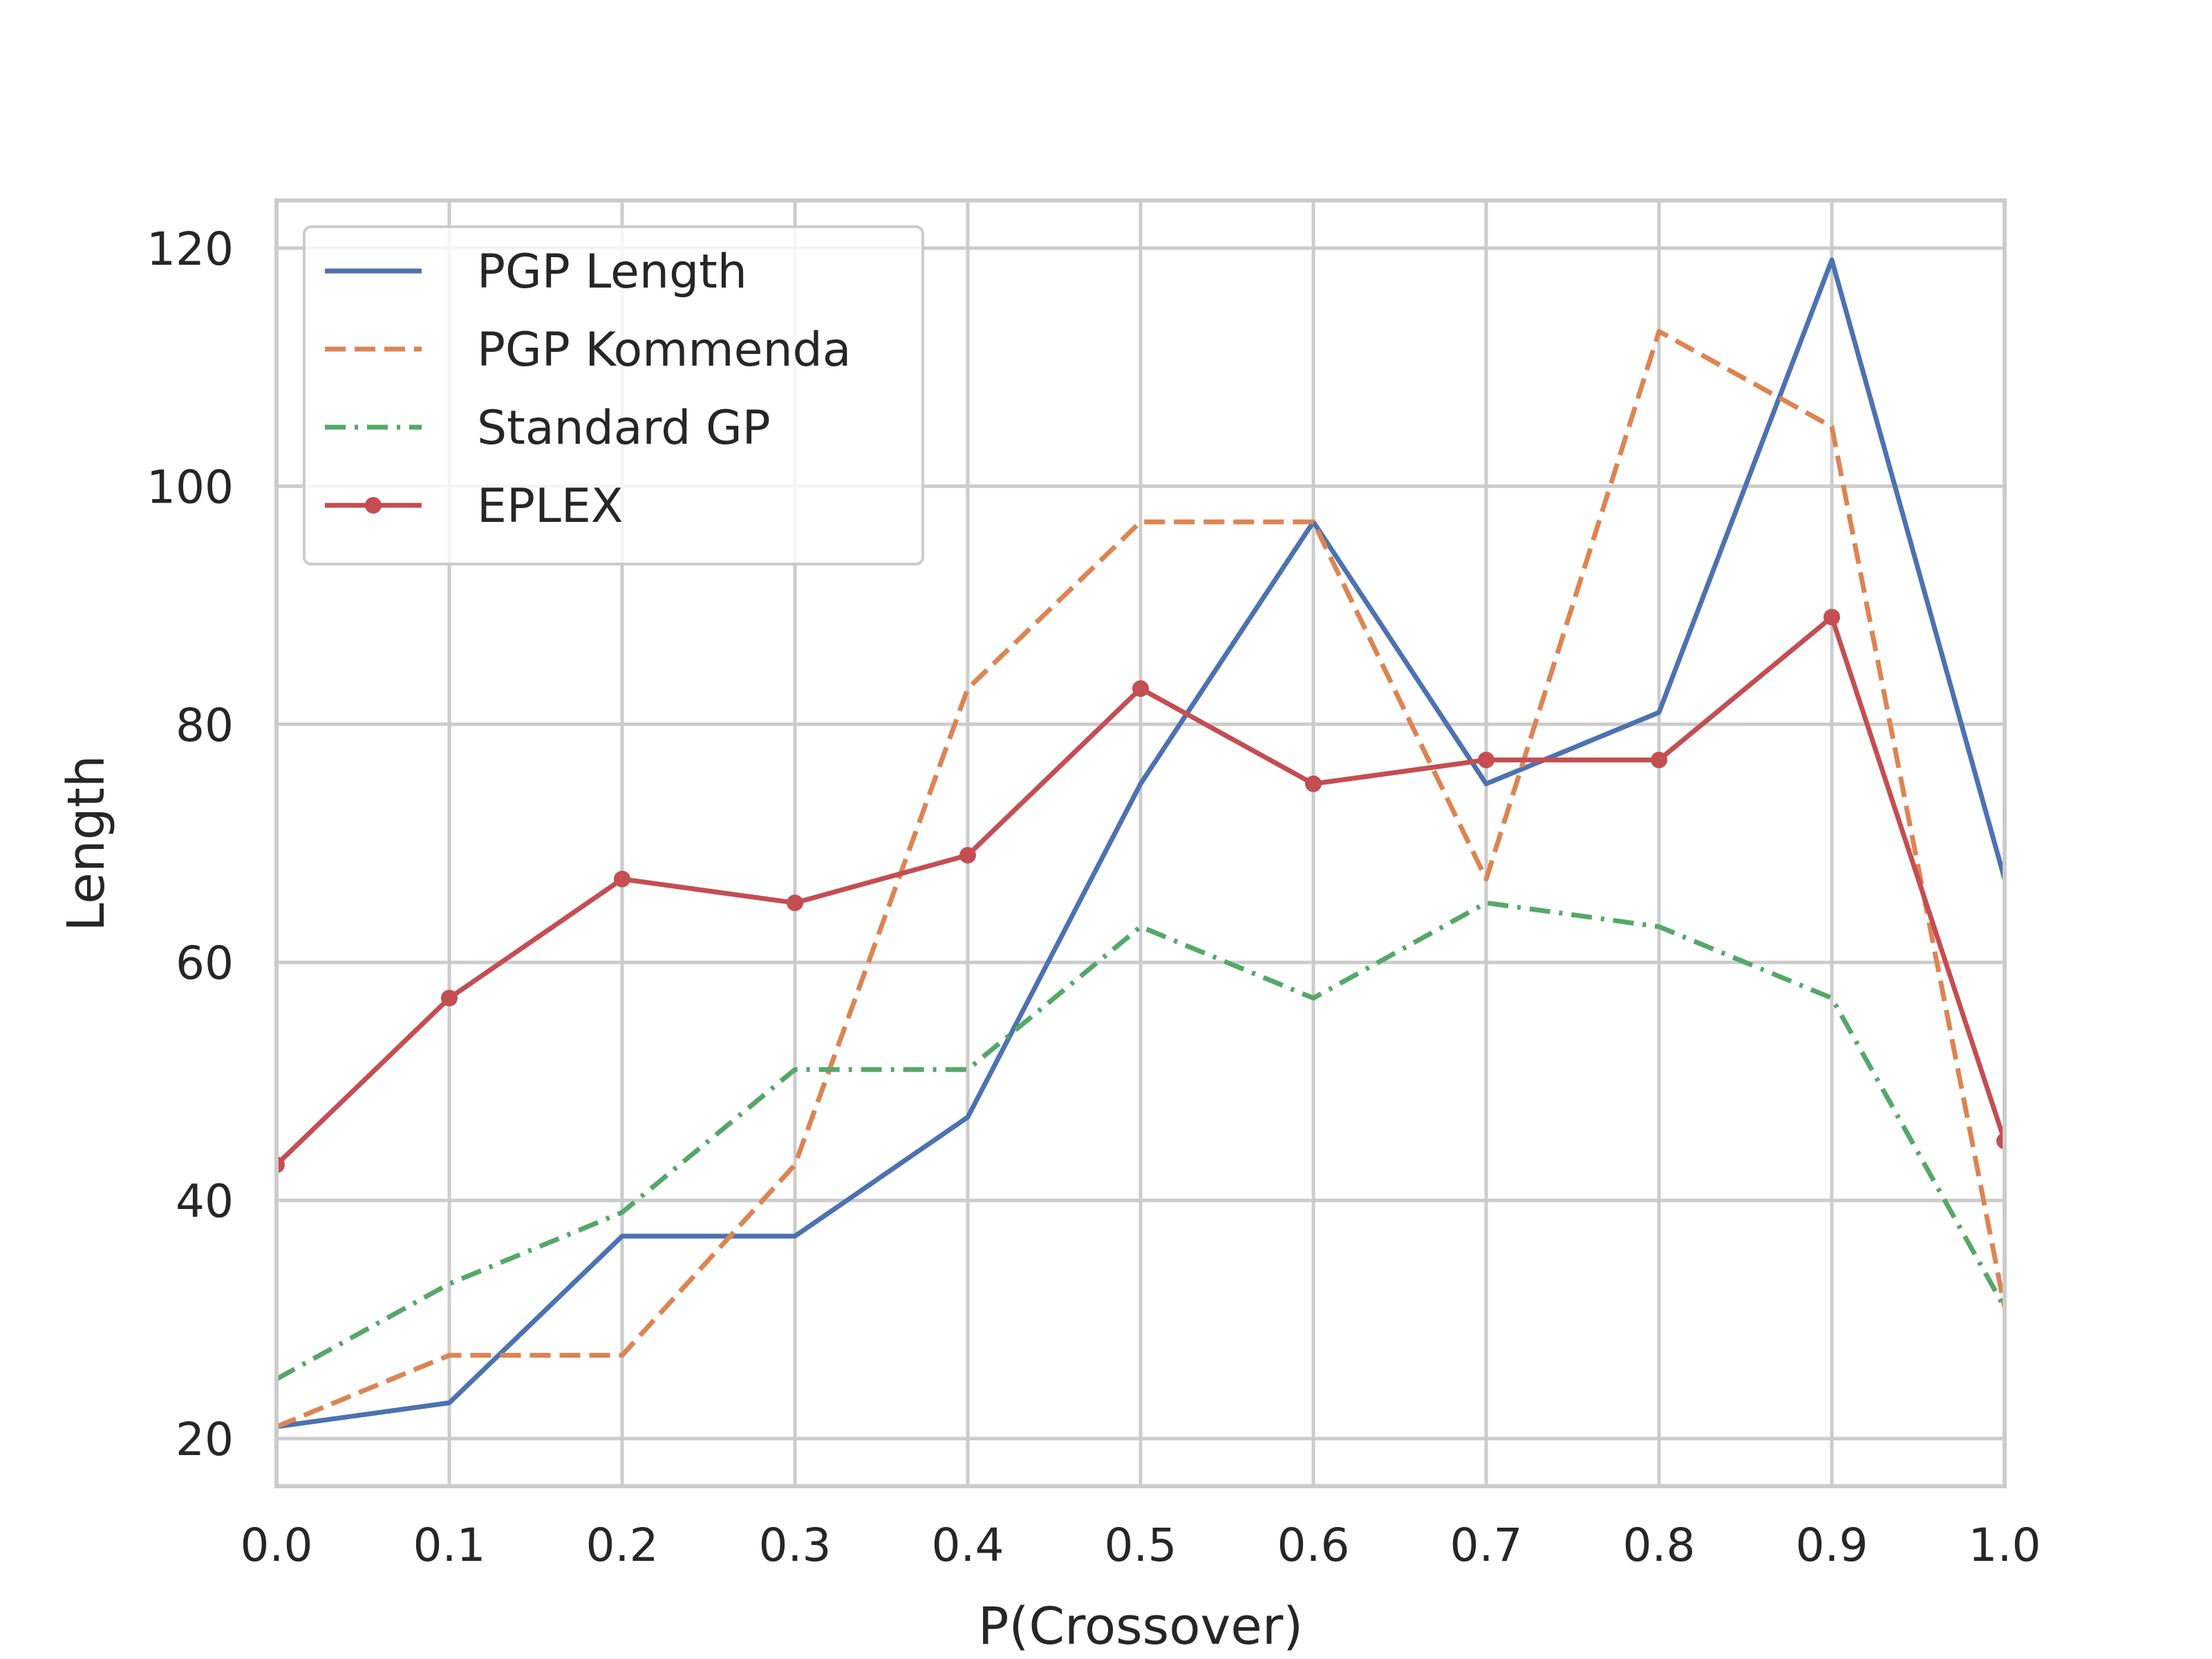  What do you see at coordinates (205, 1440) in the screenshot?
I see `y-tick-label: 20` at bounding box center [205, 1440].